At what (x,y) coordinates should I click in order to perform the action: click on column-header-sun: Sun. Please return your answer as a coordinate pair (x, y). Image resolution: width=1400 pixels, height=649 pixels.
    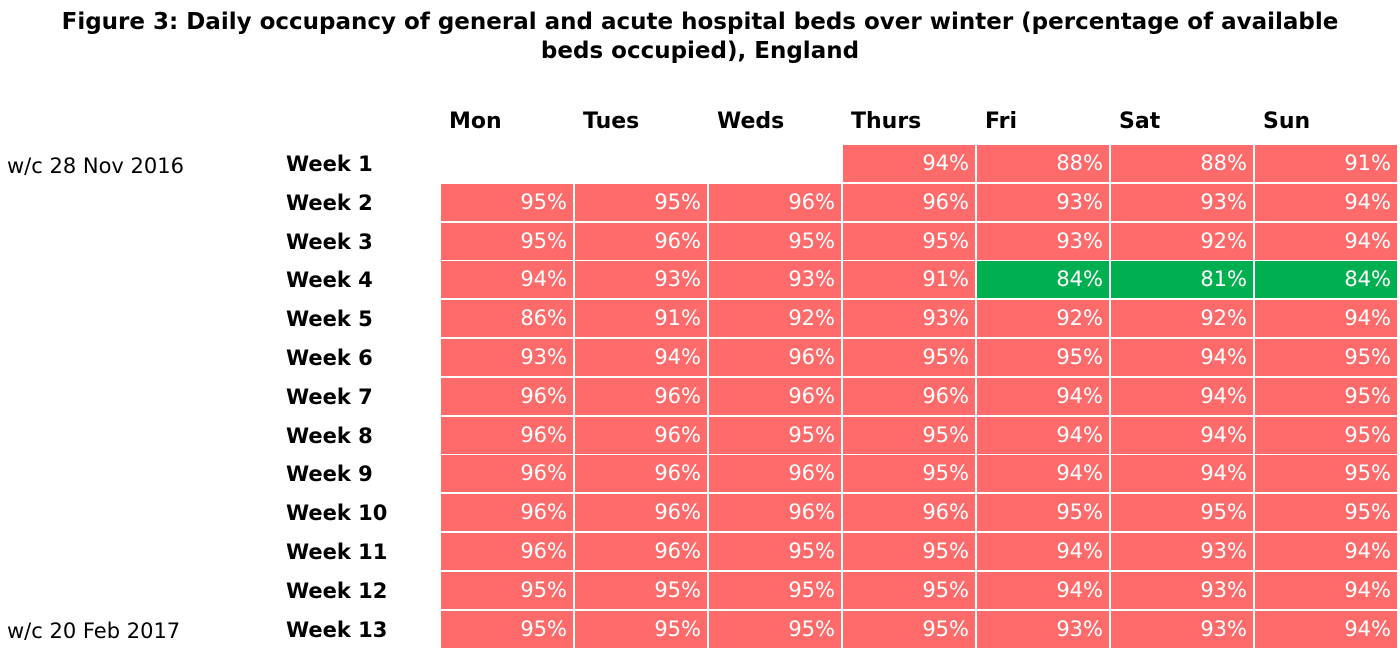
    Looking at the image, I should click on (1287, 121).